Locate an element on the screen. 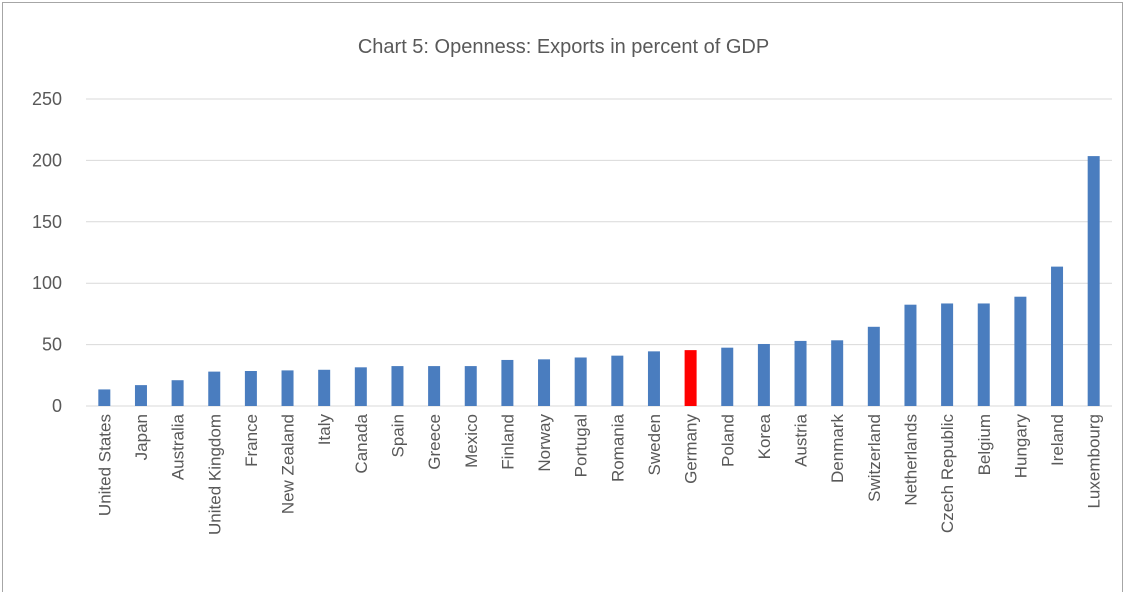  x-category-label: Romania is located at coordinates (617, 447).